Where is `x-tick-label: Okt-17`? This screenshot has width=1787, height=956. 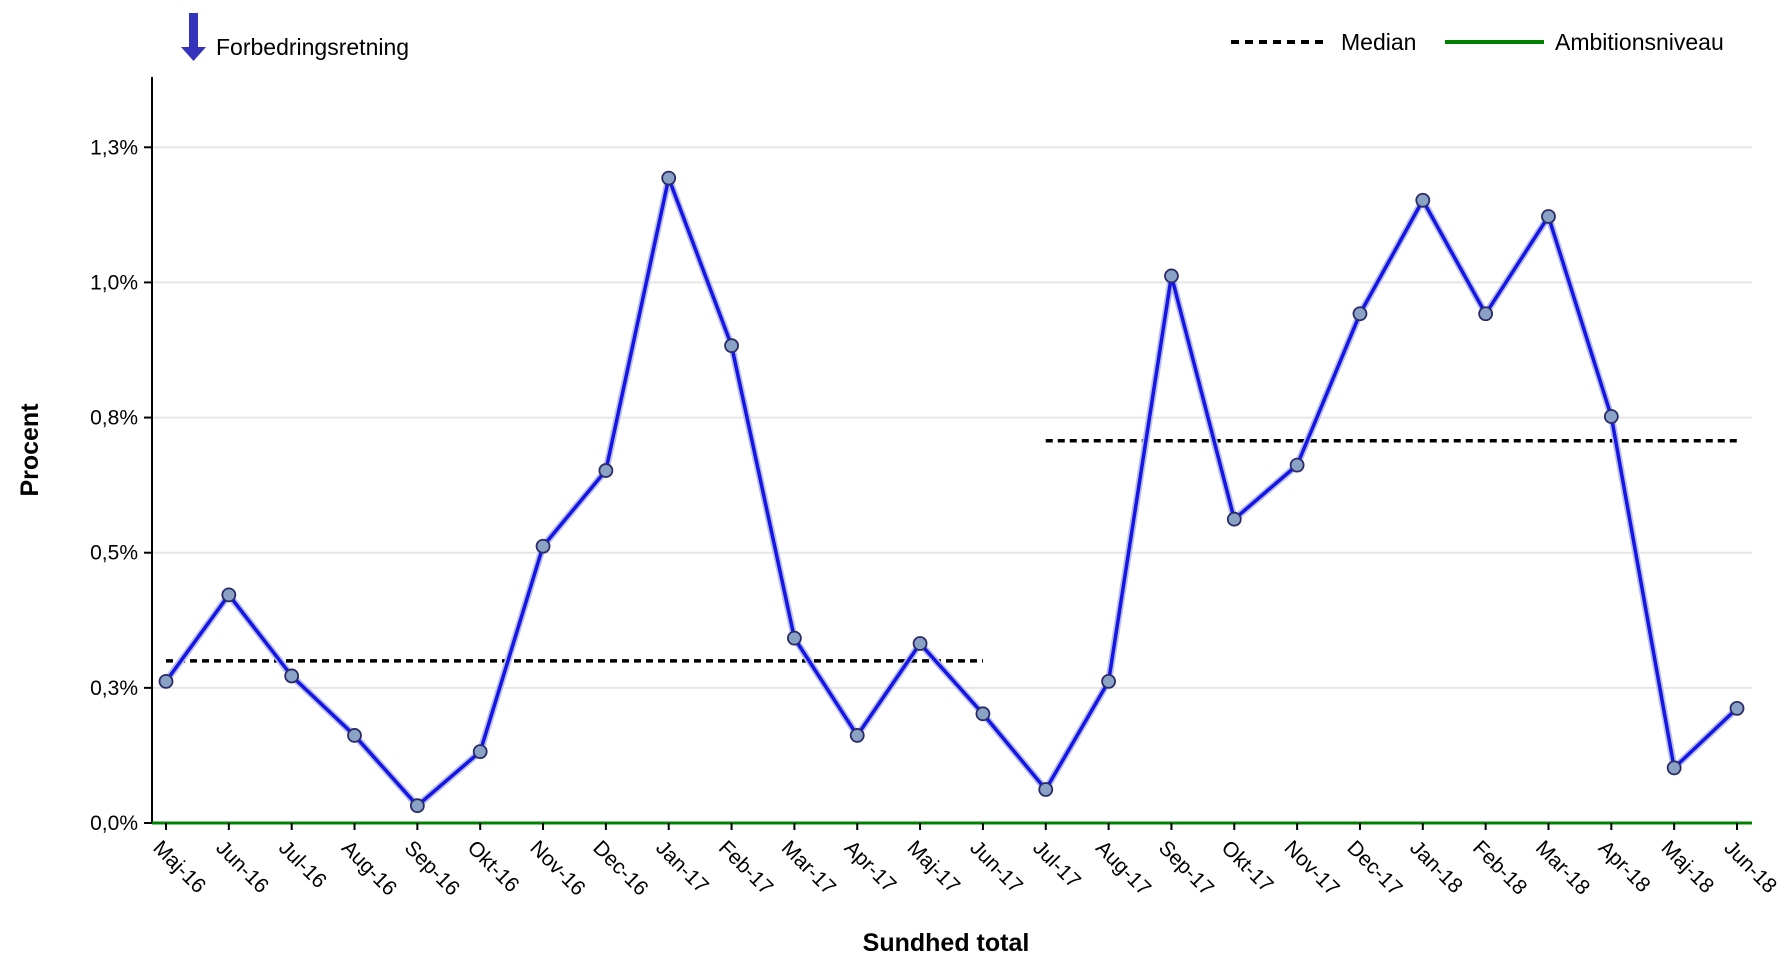
x-tick-label: Okt-17 is located at coordinates (1247, 866).